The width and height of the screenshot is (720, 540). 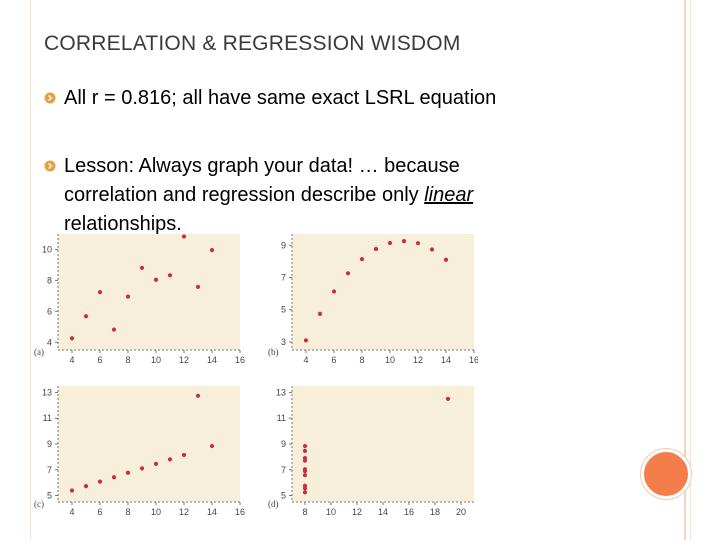 What do you see at coordinates (435, 512) in the screenshot?
I see `x-tick-label: 18` at bounding box center [435, 512].